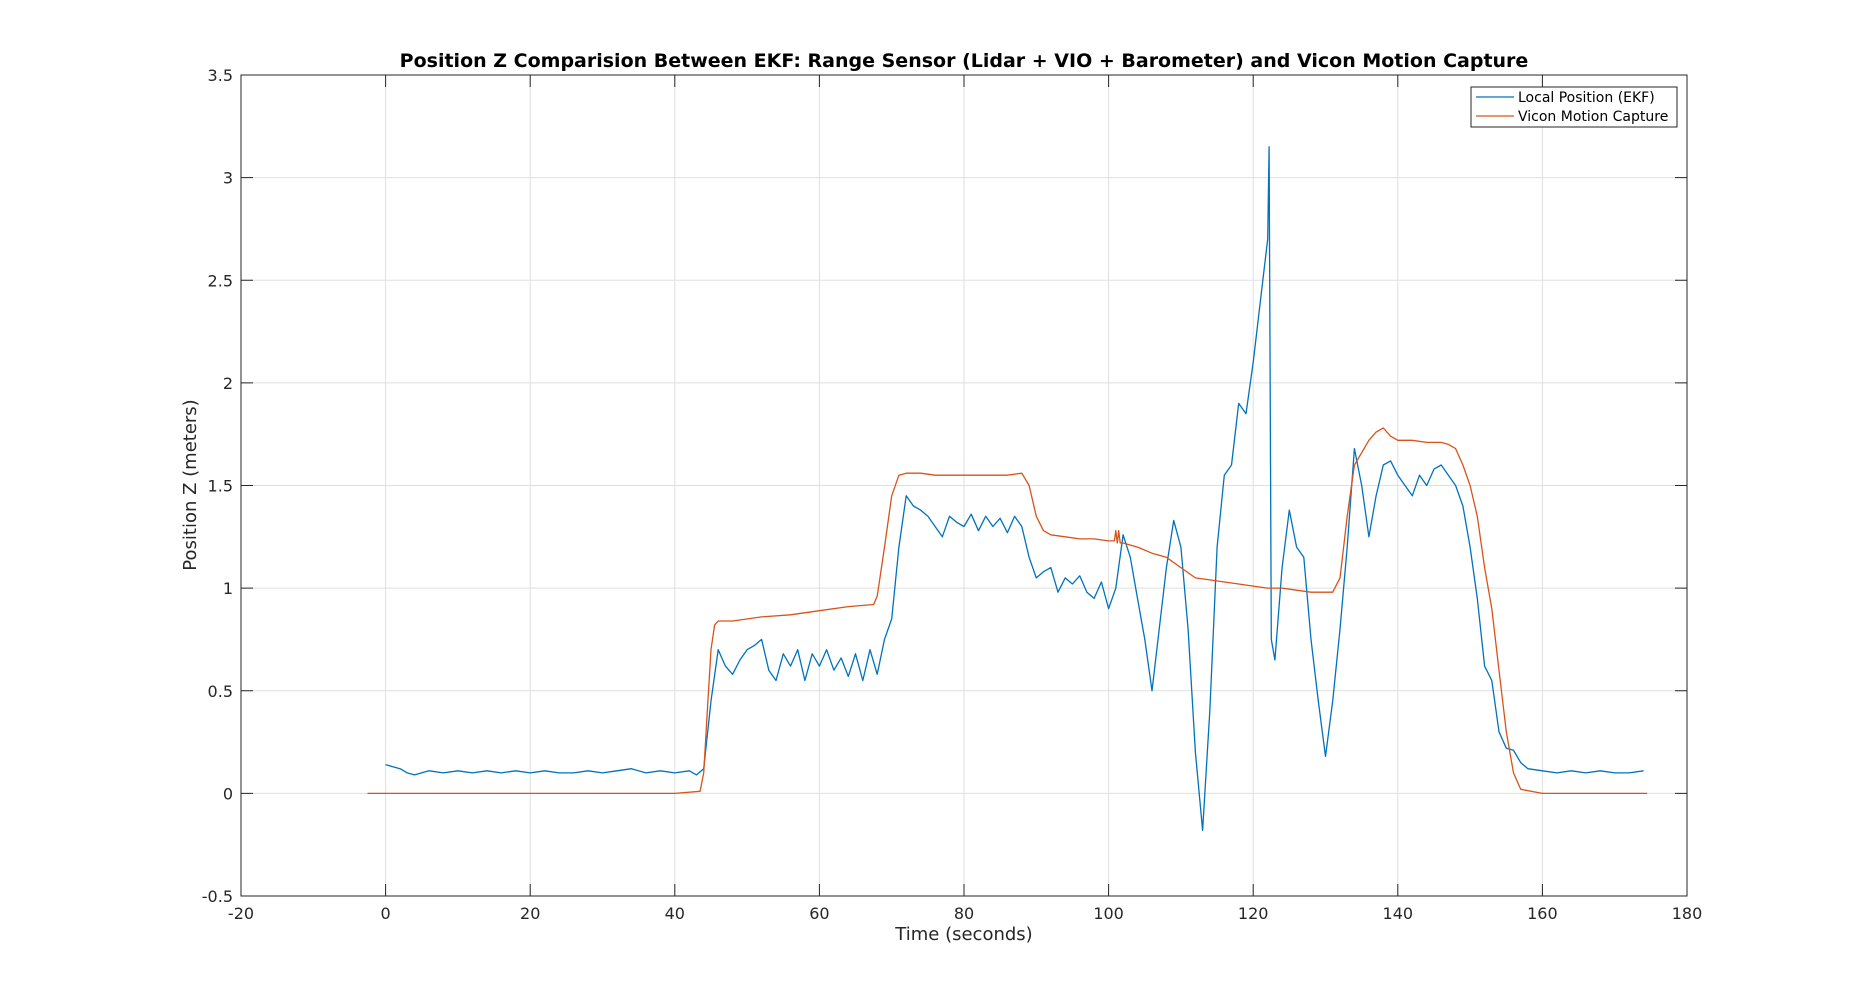 This screenshot has width=1855, height=1001. I want to click on legend-label-ekf: Local Position (EKF), so click(1586, 98).